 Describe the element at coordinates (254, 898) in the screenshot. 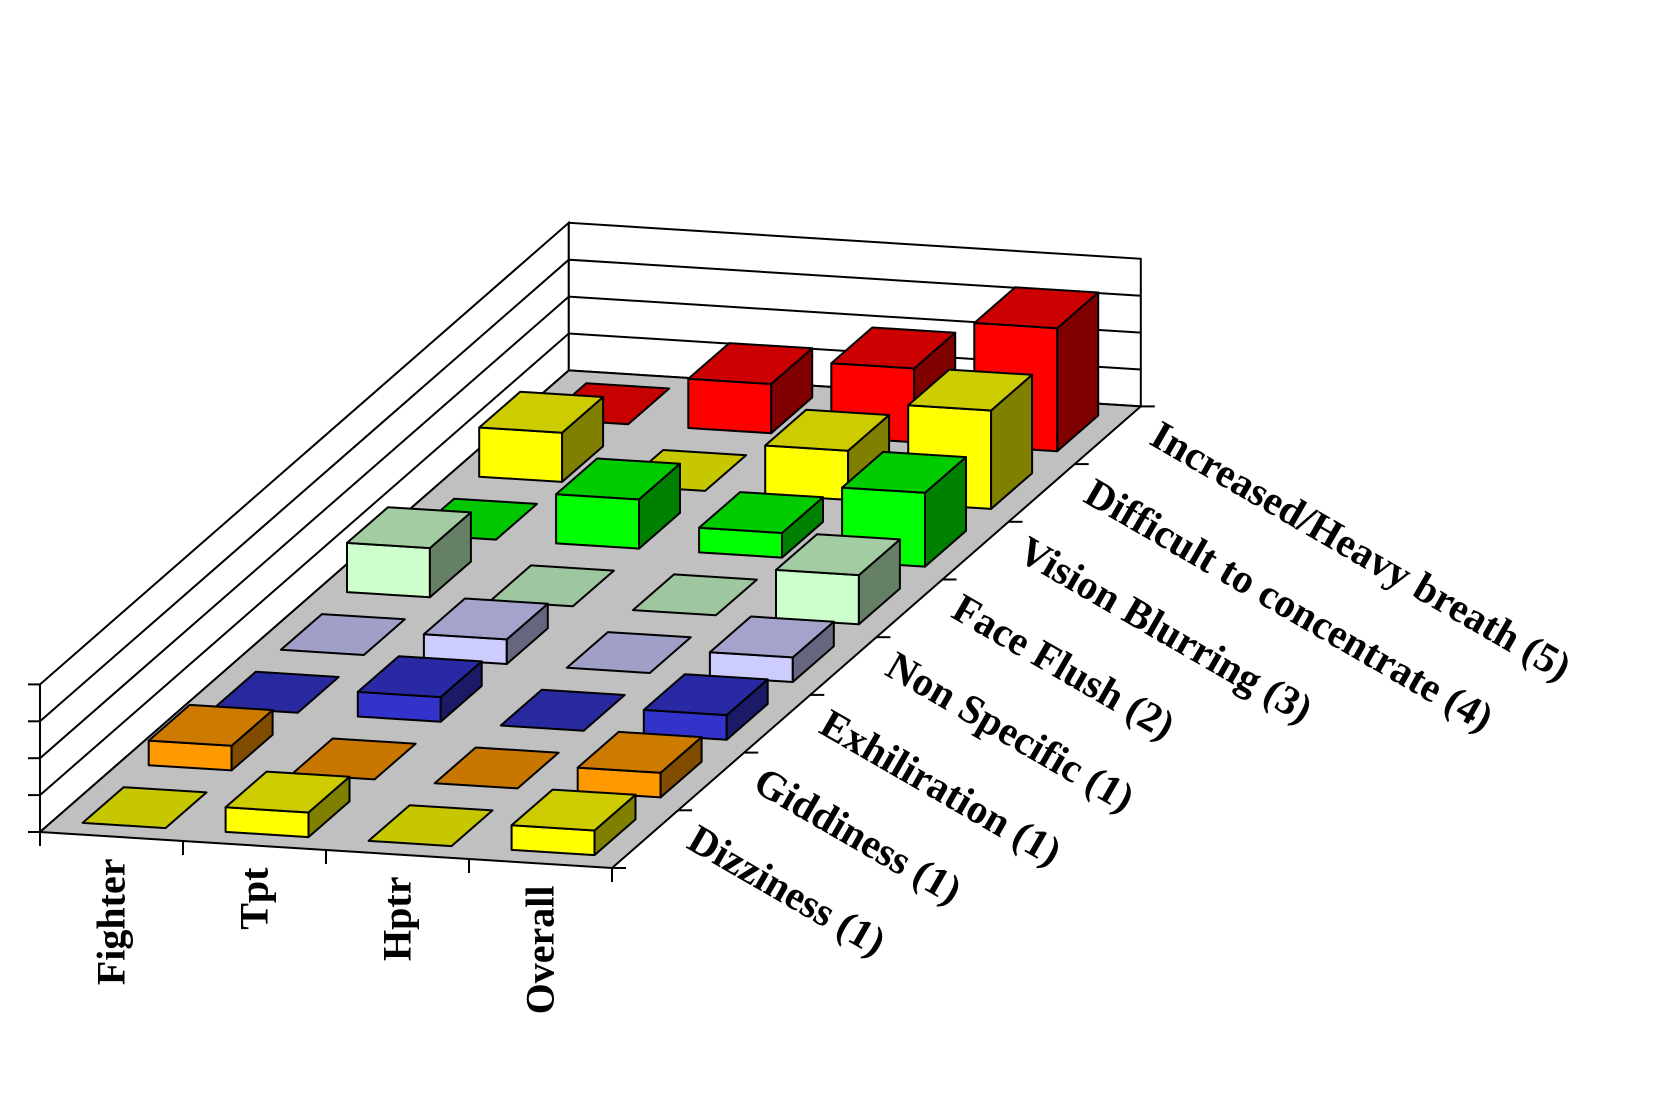

I see `x-tick-label: Tpt` at that location.